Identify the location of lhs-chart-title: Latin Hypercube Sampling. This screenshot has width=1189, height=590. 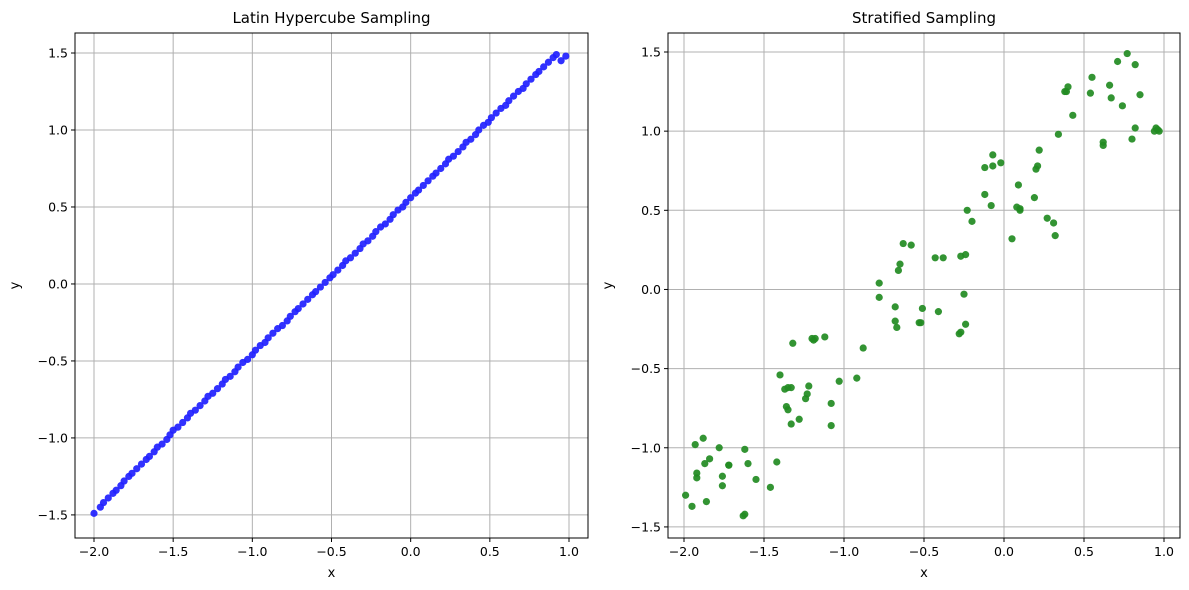
(331, 18).